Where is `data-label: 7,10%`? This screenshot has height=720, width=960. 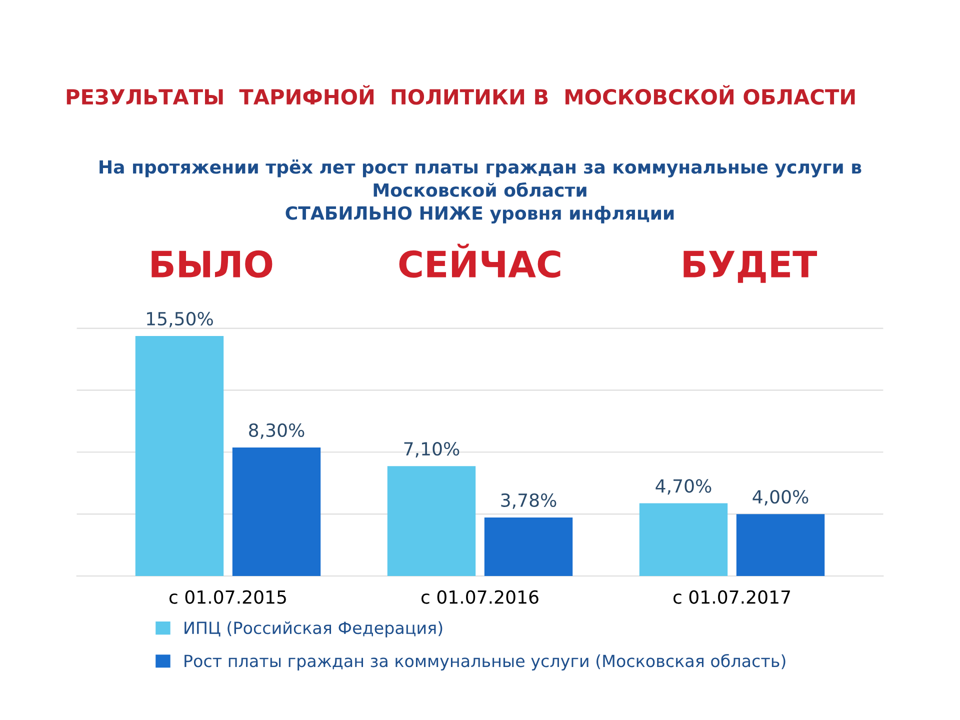
data-label: 7,10% is located at coordinates (432, 450).